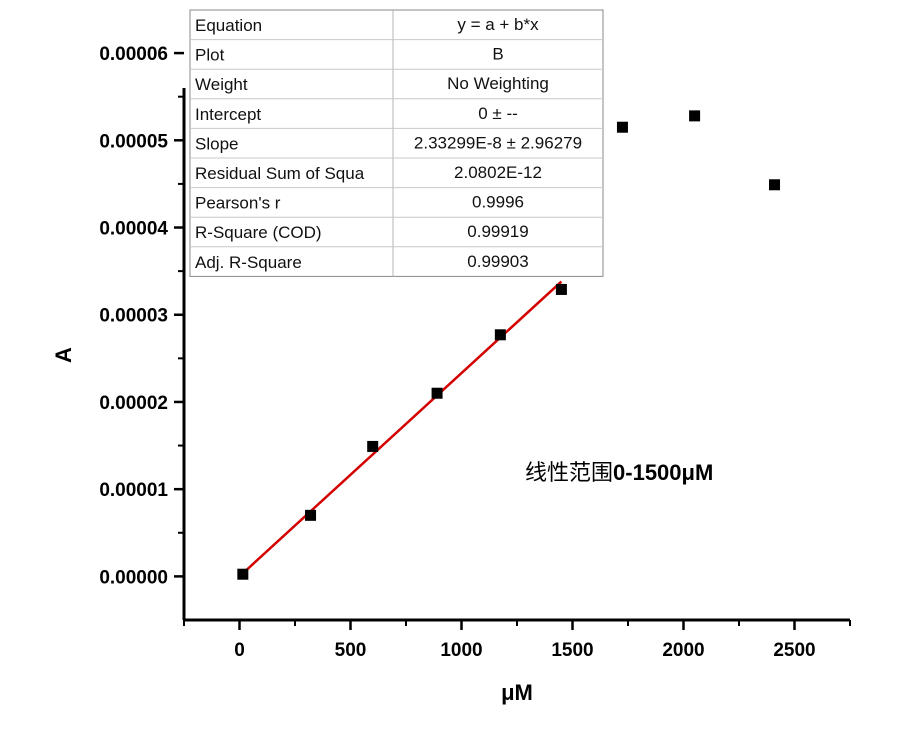  I want to click on annotation-suffix: 0-1500μM, so click(663, 472).